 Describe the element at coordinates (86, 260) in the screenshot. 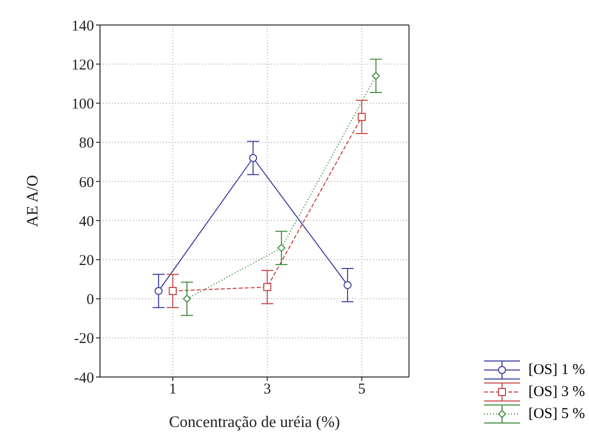

I see `y-tick-label: 20` at that location.